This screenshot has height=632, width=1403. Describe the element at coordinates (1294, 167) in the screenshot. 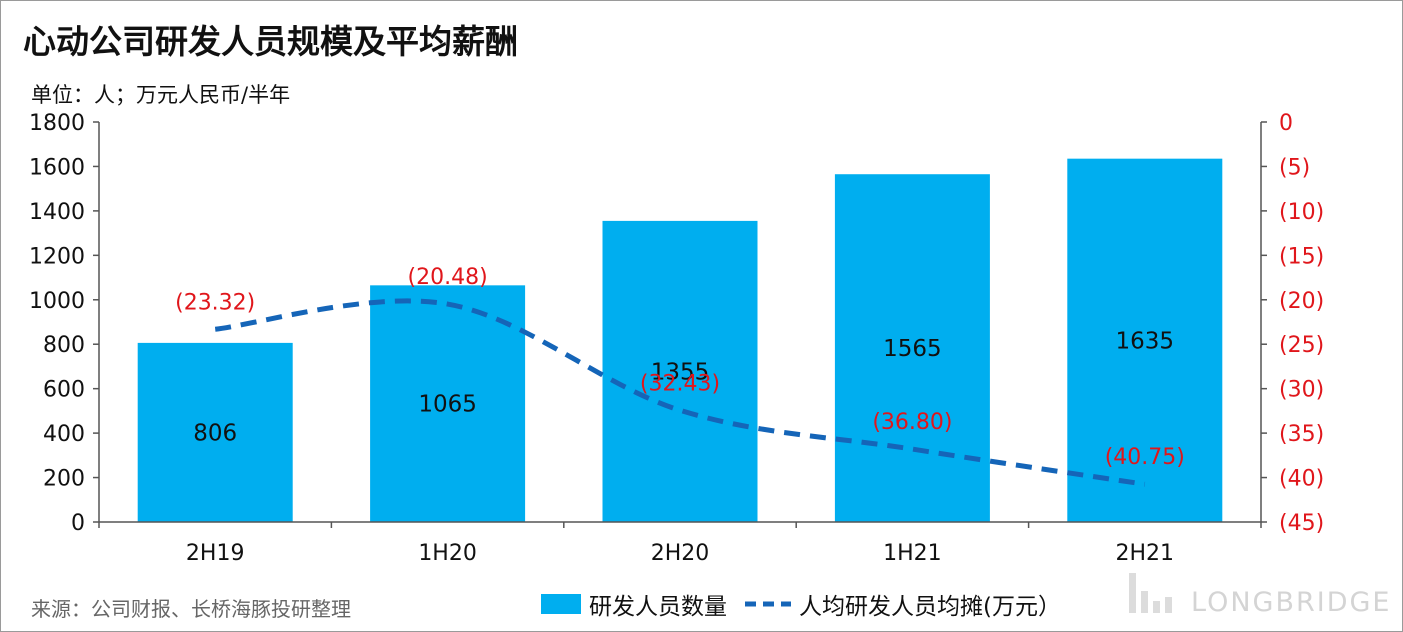

I see `y-right-tick-label: (5)` at that location.